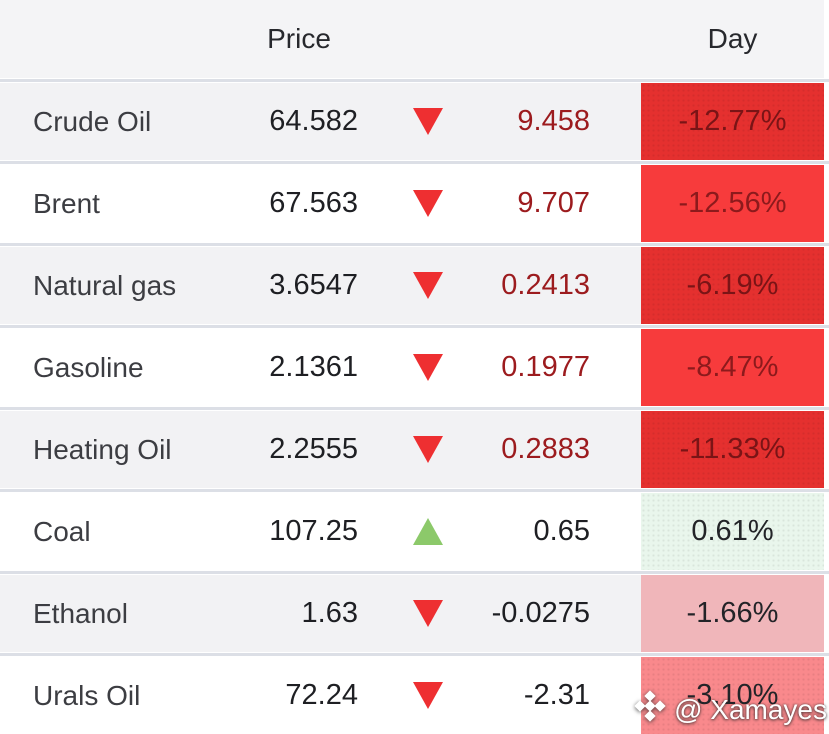 This screenshot has width=829, height=734. I want to click on commodity-name: Crude Oil, so click(92, 121).